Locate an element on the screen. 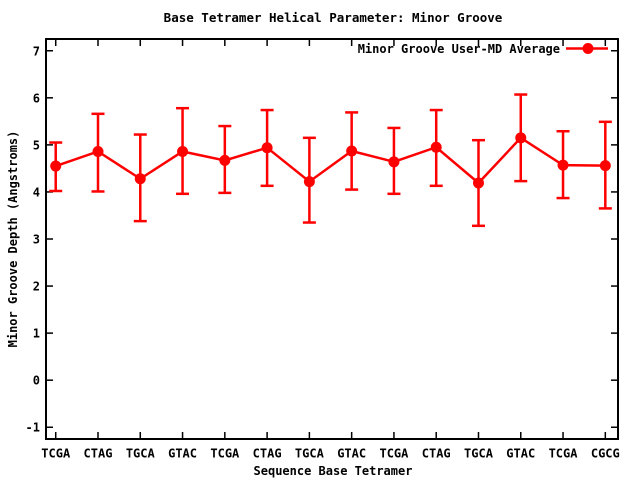  x-tick-label: CGCG is located at coordinates (605, 454).